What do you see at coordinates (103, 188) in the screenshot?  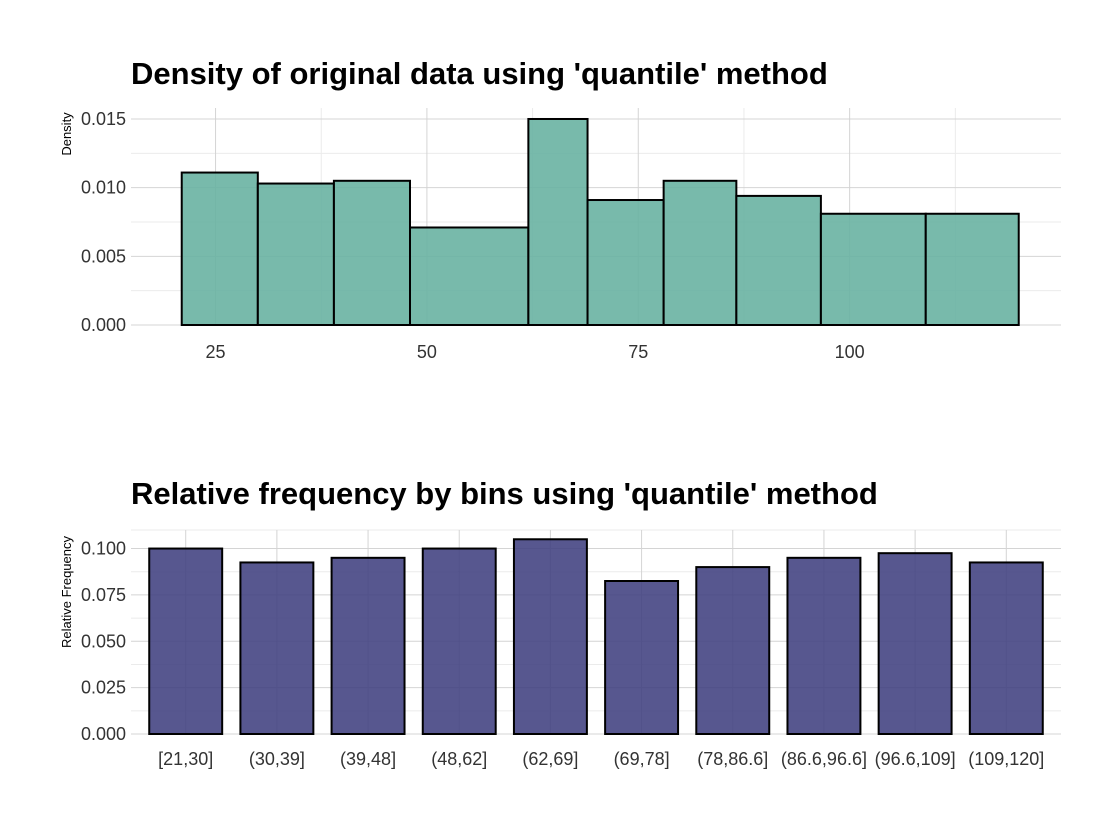 I see `density-y-tick-label: 0.010` at bounding box center [103, 188].